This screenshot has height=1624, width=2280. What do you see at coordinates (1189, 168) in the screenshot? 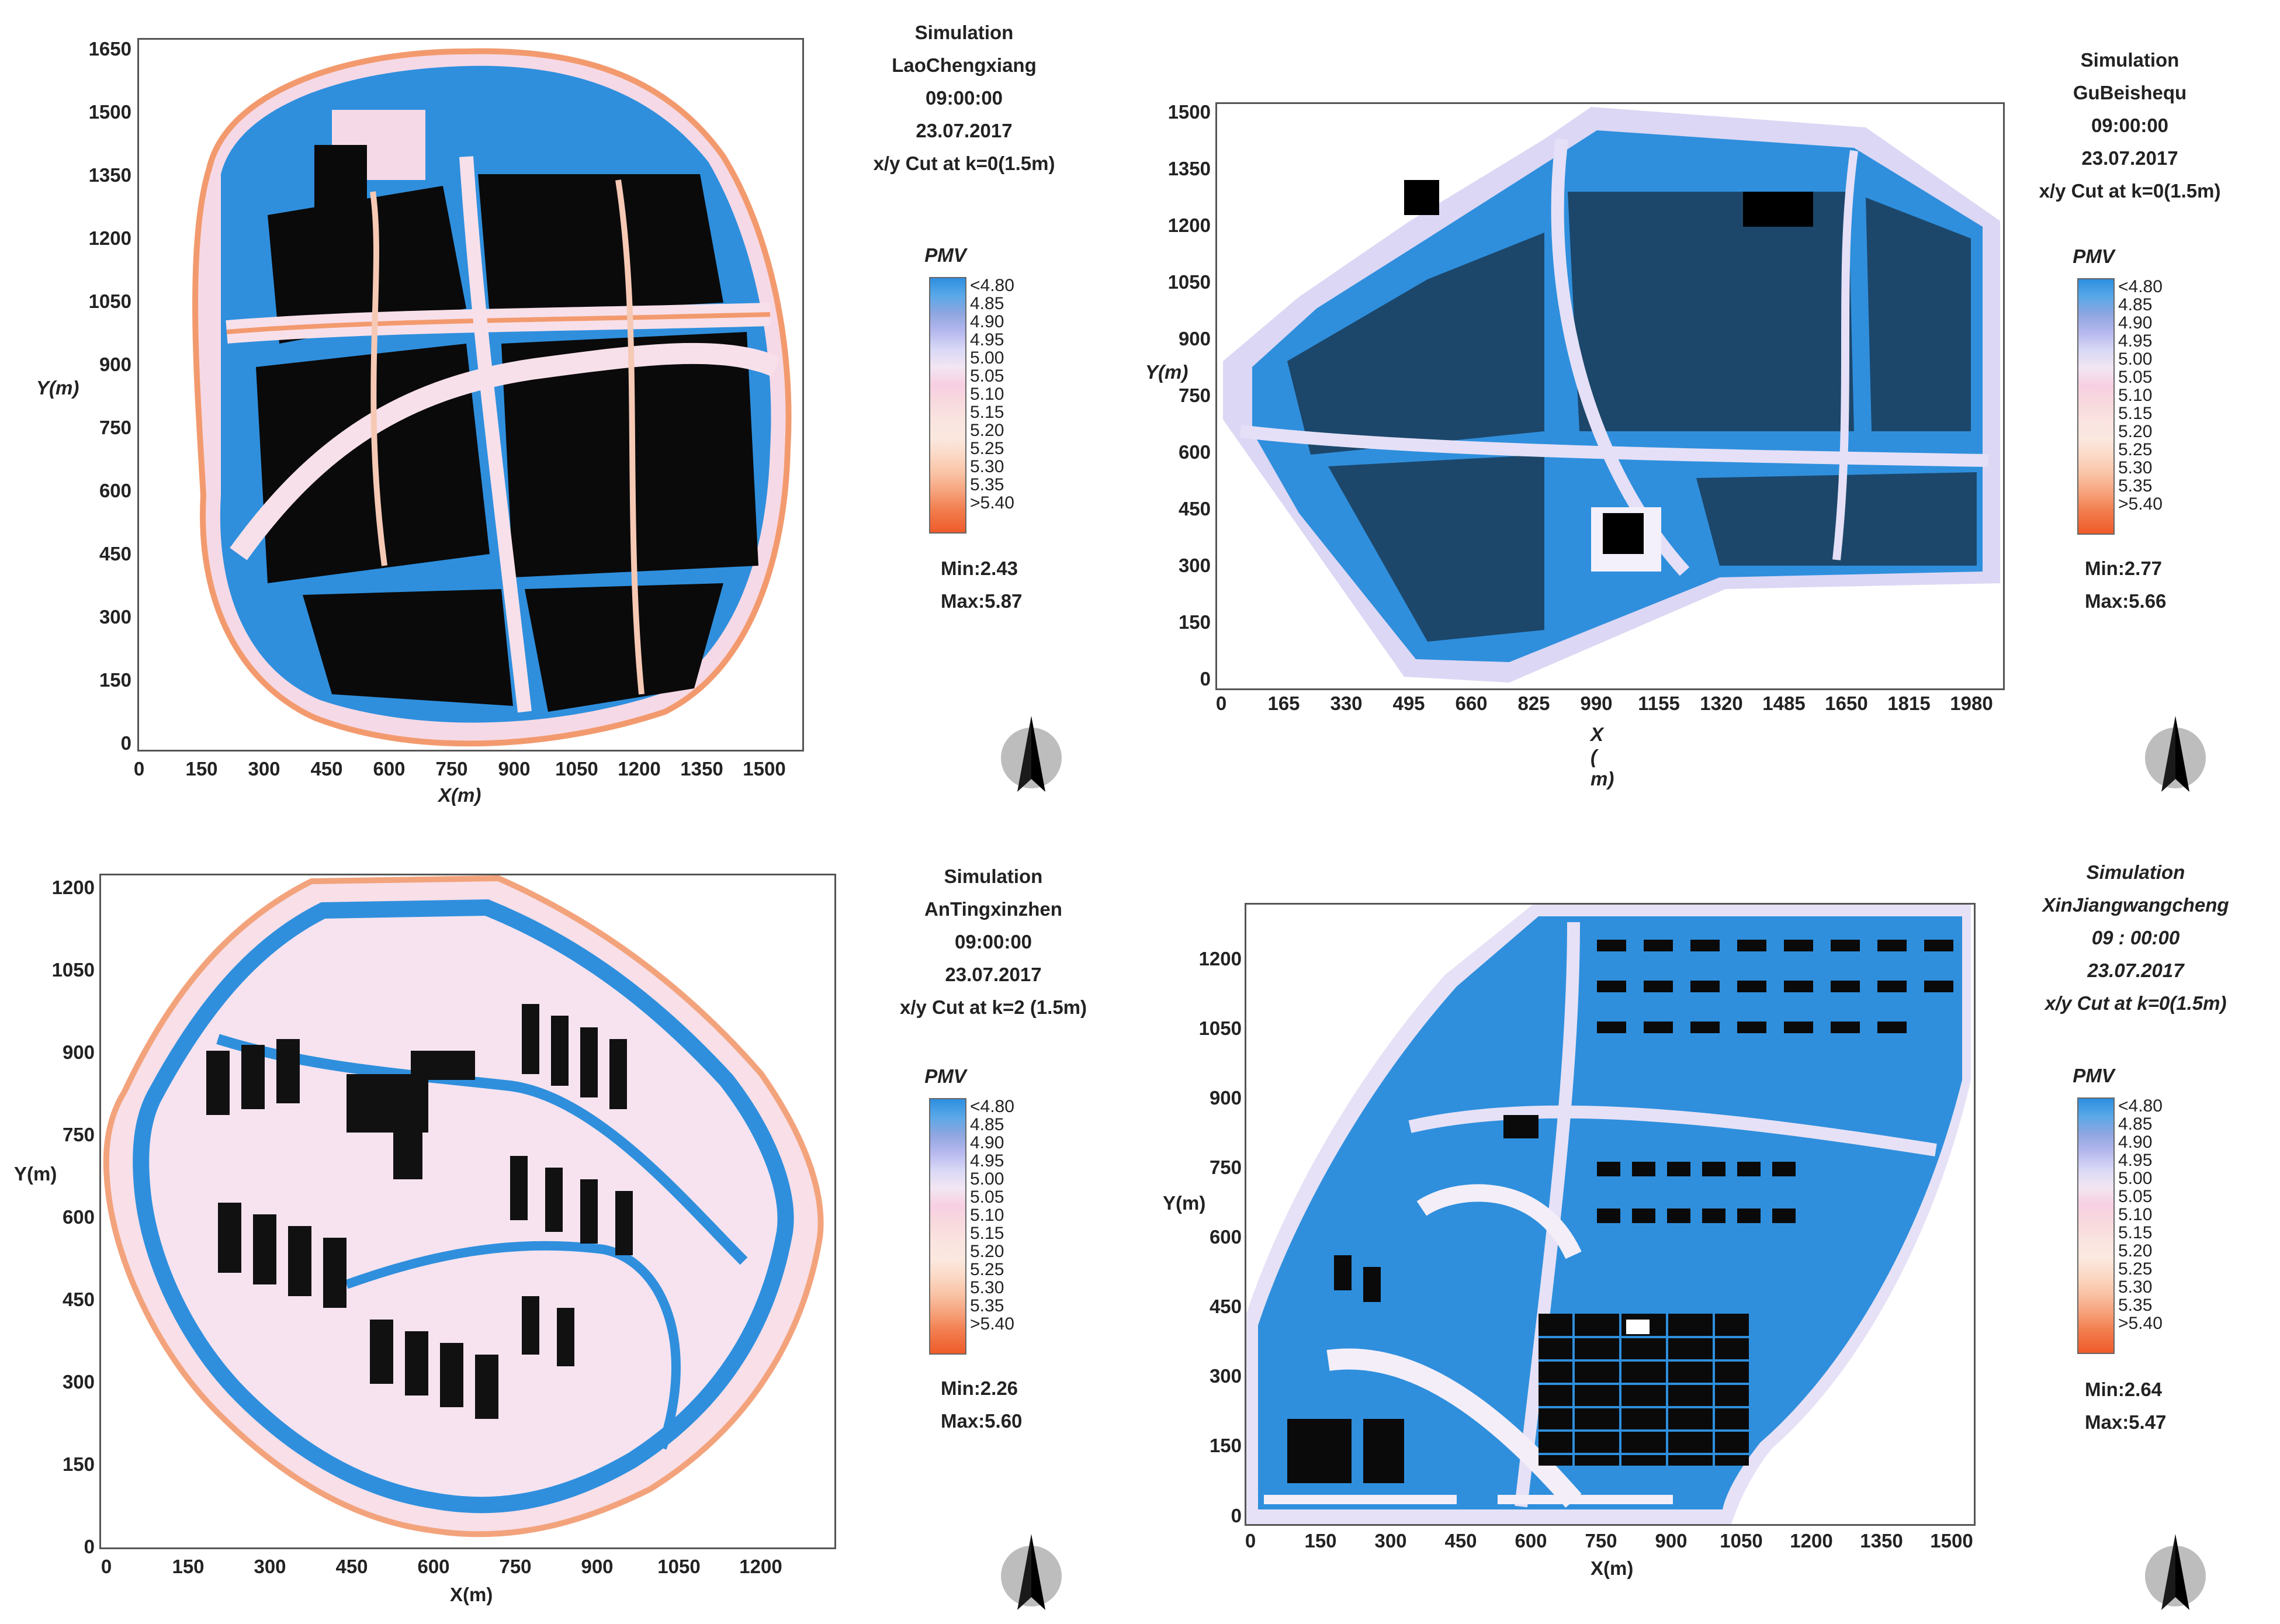
I see `y-tick: 1350` at bounding box center [1189, 168].